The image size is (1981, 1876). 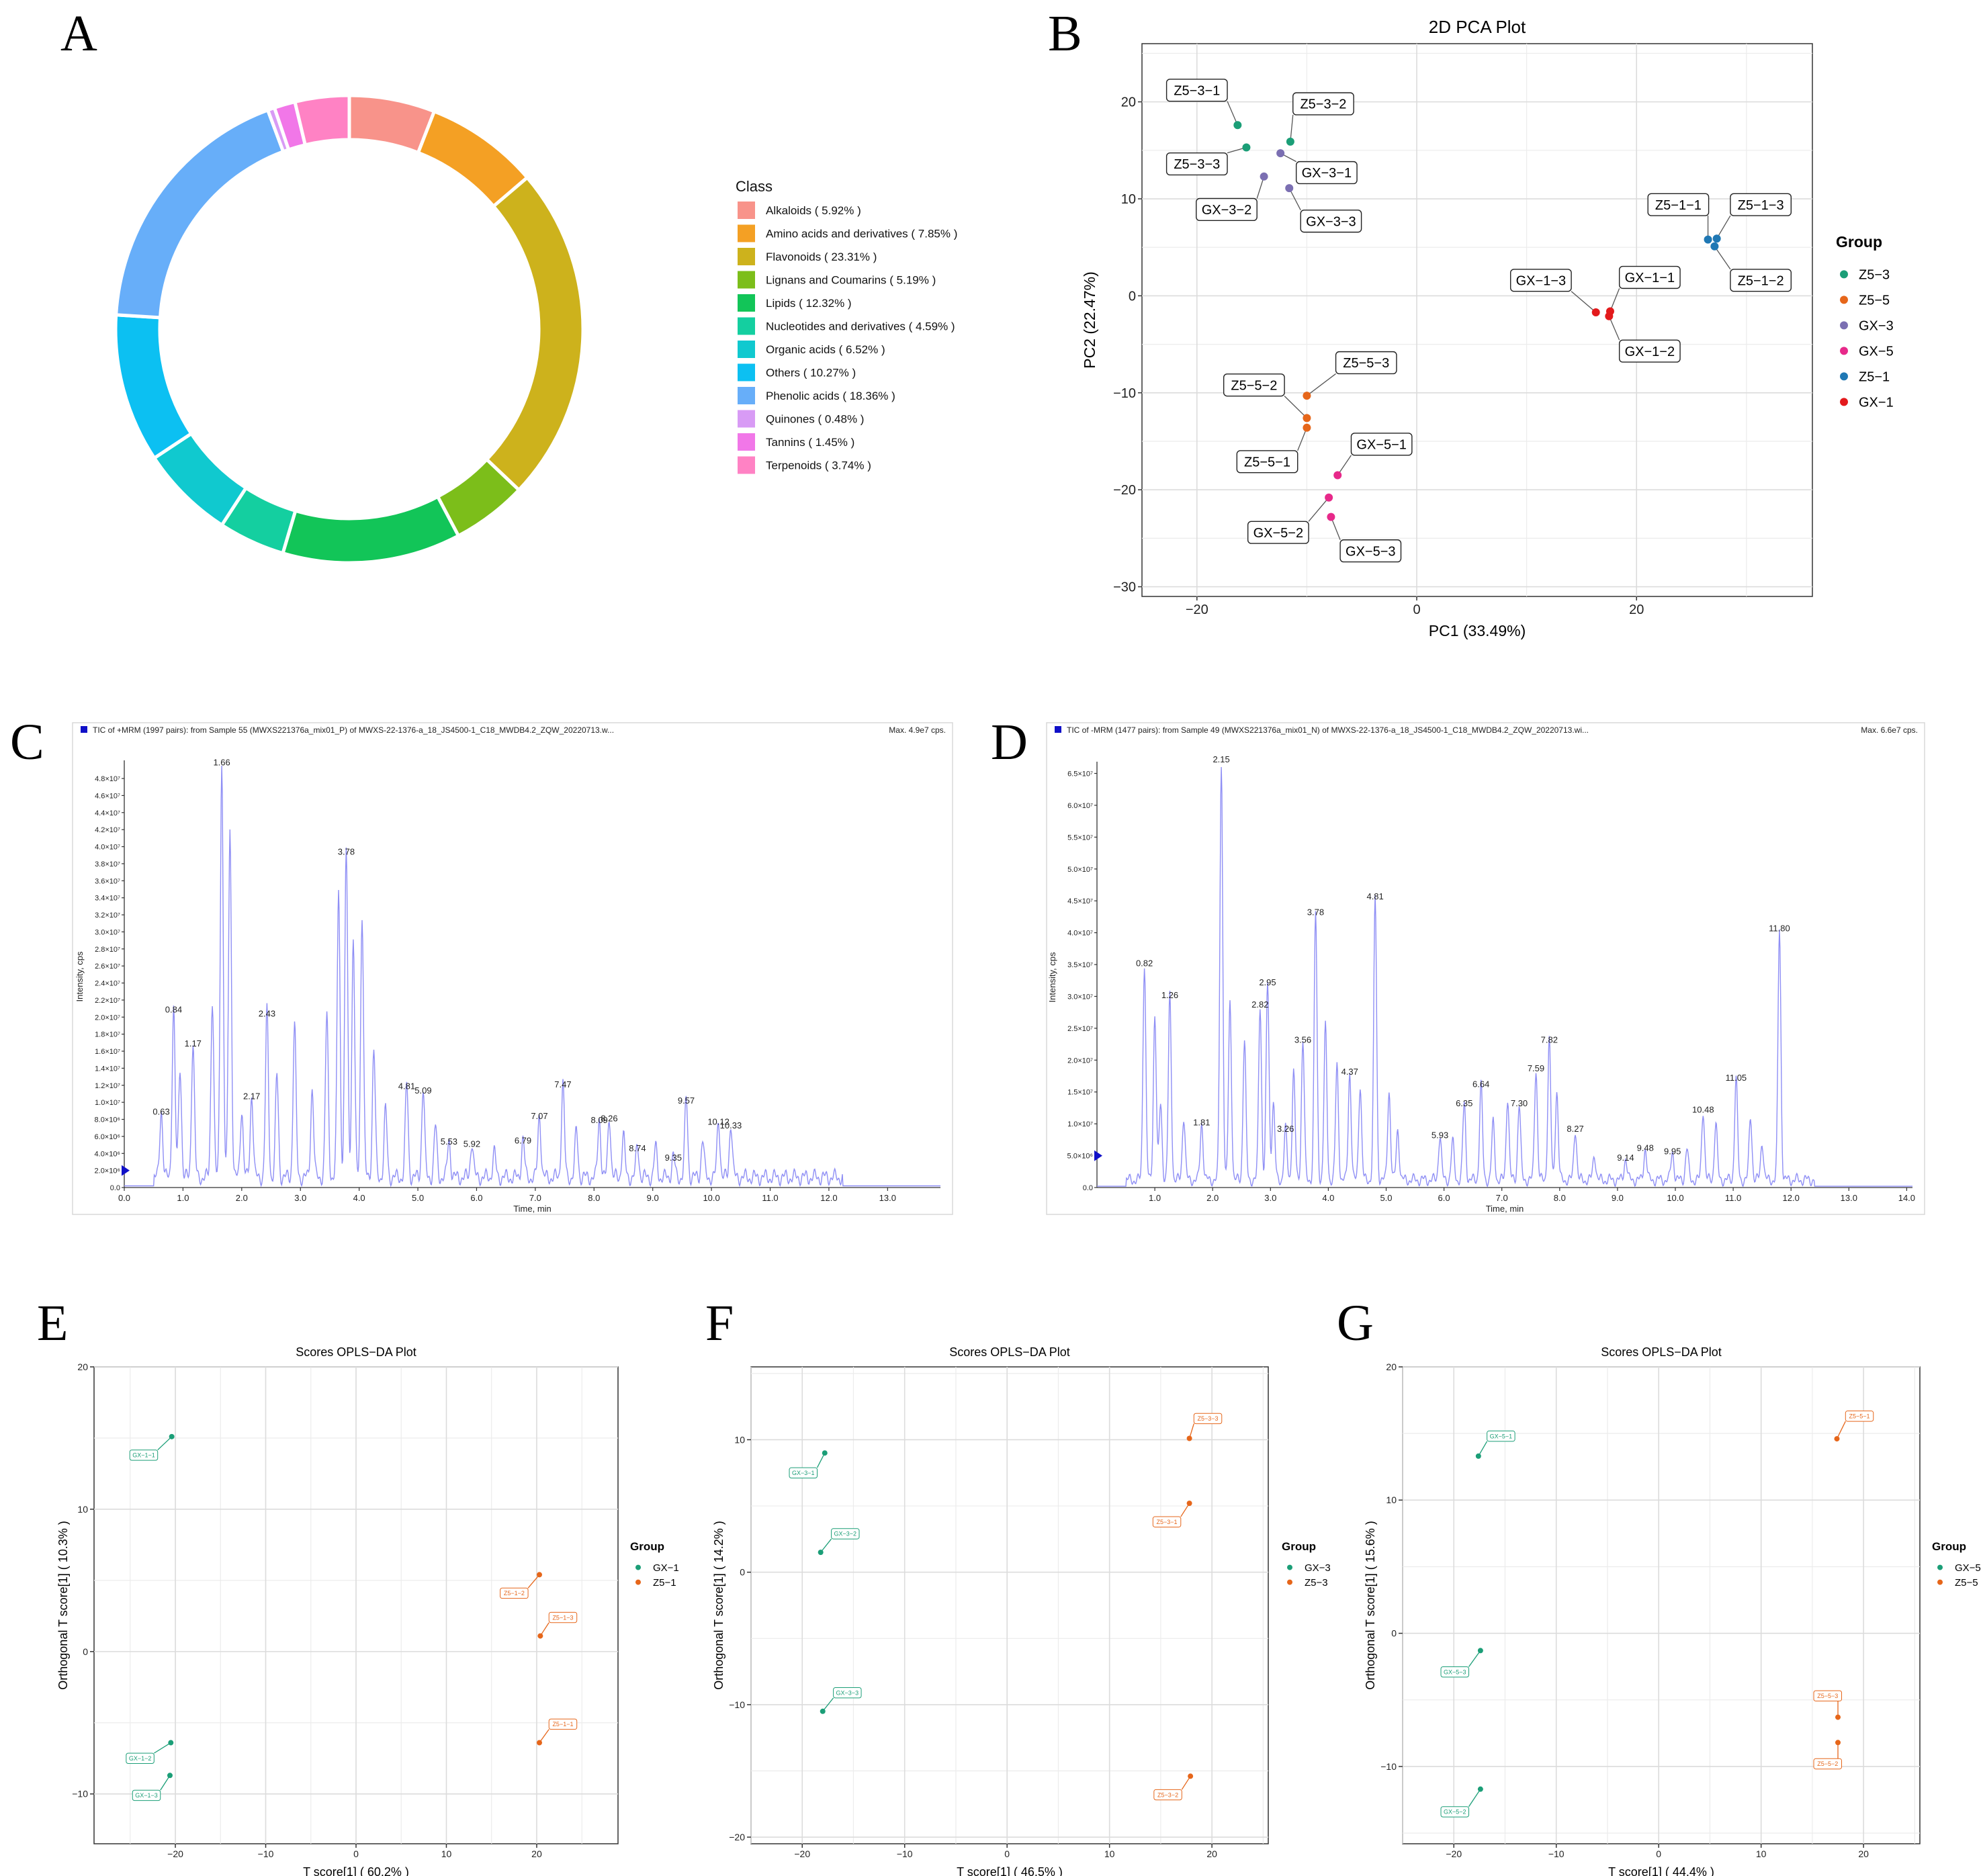 What do you see at coordinates (1259, 1004) in the screenshot?
I see `peak-label: 2.82` at bounding box center [1259, 1004].